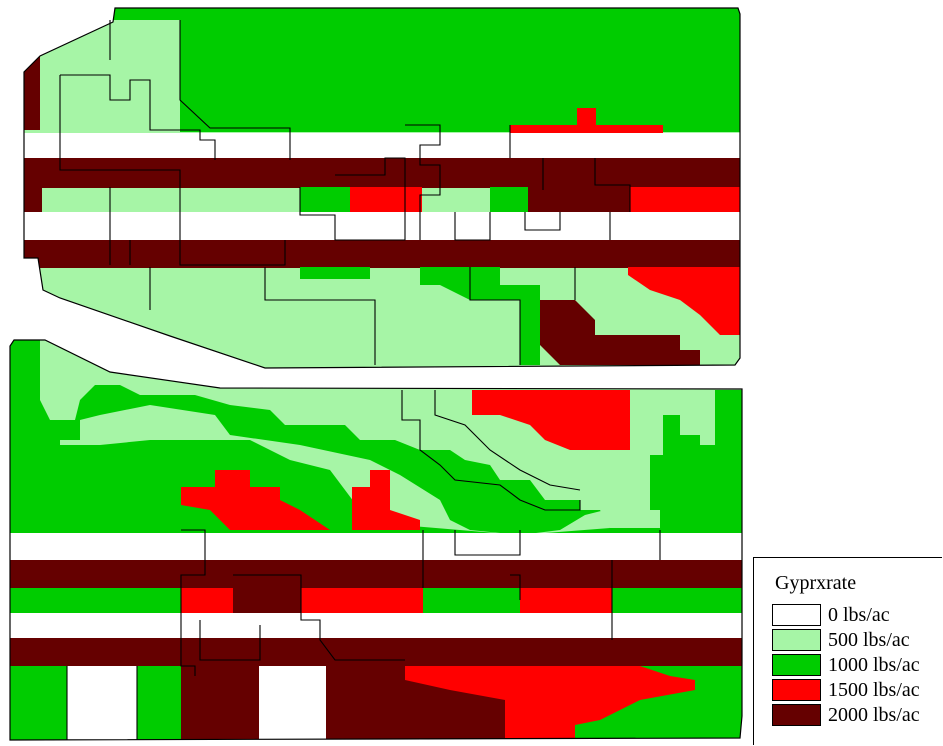 The height and width of the screenshot is (746, 943). Describe the element at coordinates (620, 332) in the screenshot. I see `north-dark-lower` at that location.